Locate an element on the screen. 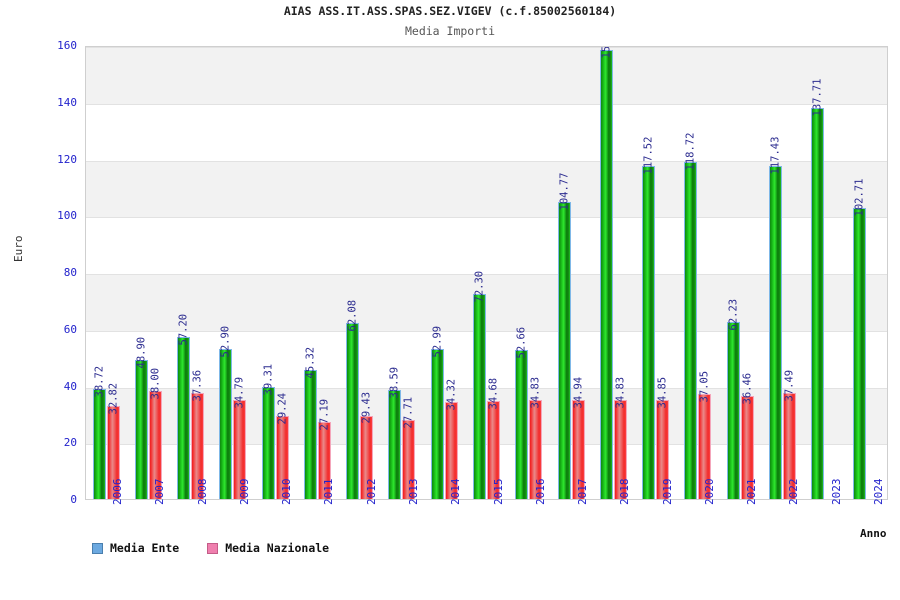 The height and width of the screenshot is (600, 900). x-tick-label: 2014 is located at coordinates (456, 492).